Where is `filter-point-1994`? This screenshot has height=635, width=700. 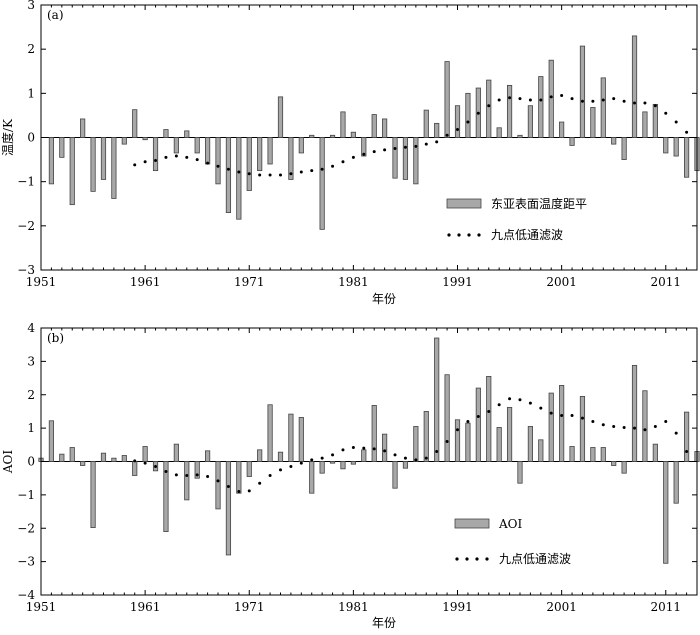 filter-point-1994 is located at coordinates (489, 411).